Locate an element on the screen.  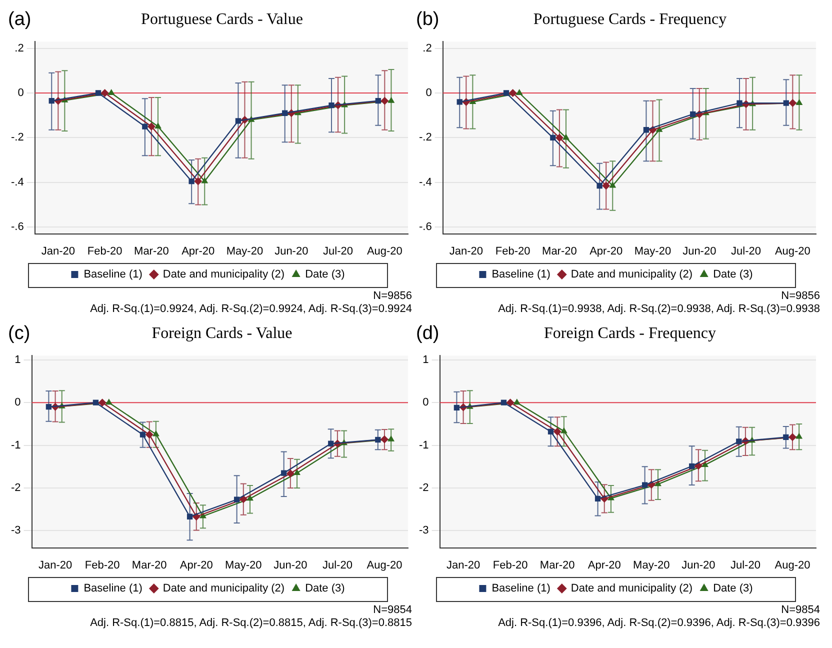
chart-title: Portuguese Cards - Value is located at coordinates (222, 20).